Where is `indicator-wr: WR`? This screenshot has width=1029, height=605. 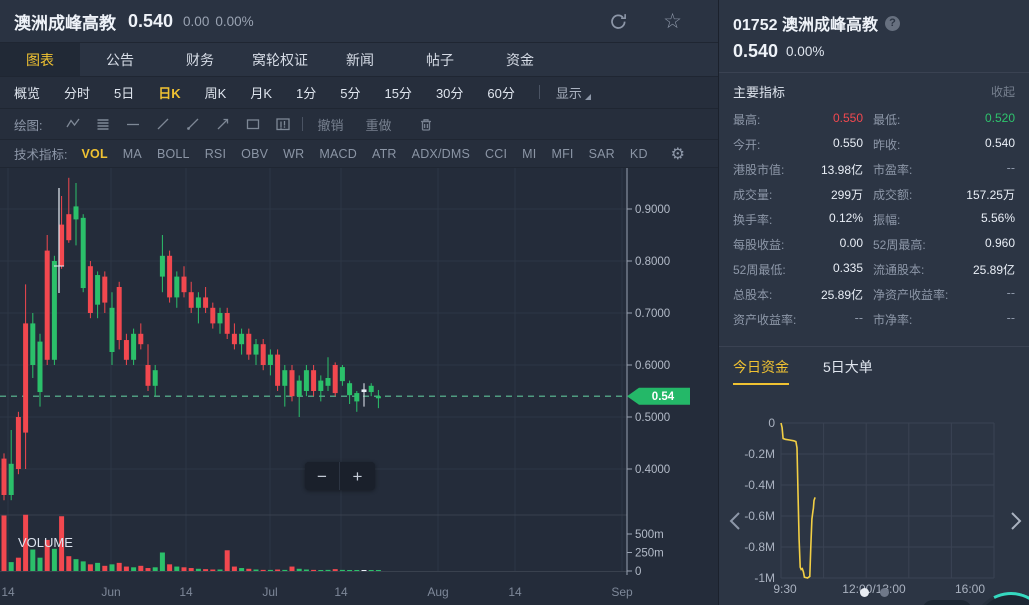 indicator-wr: WR is located at coordinates (294, 153).